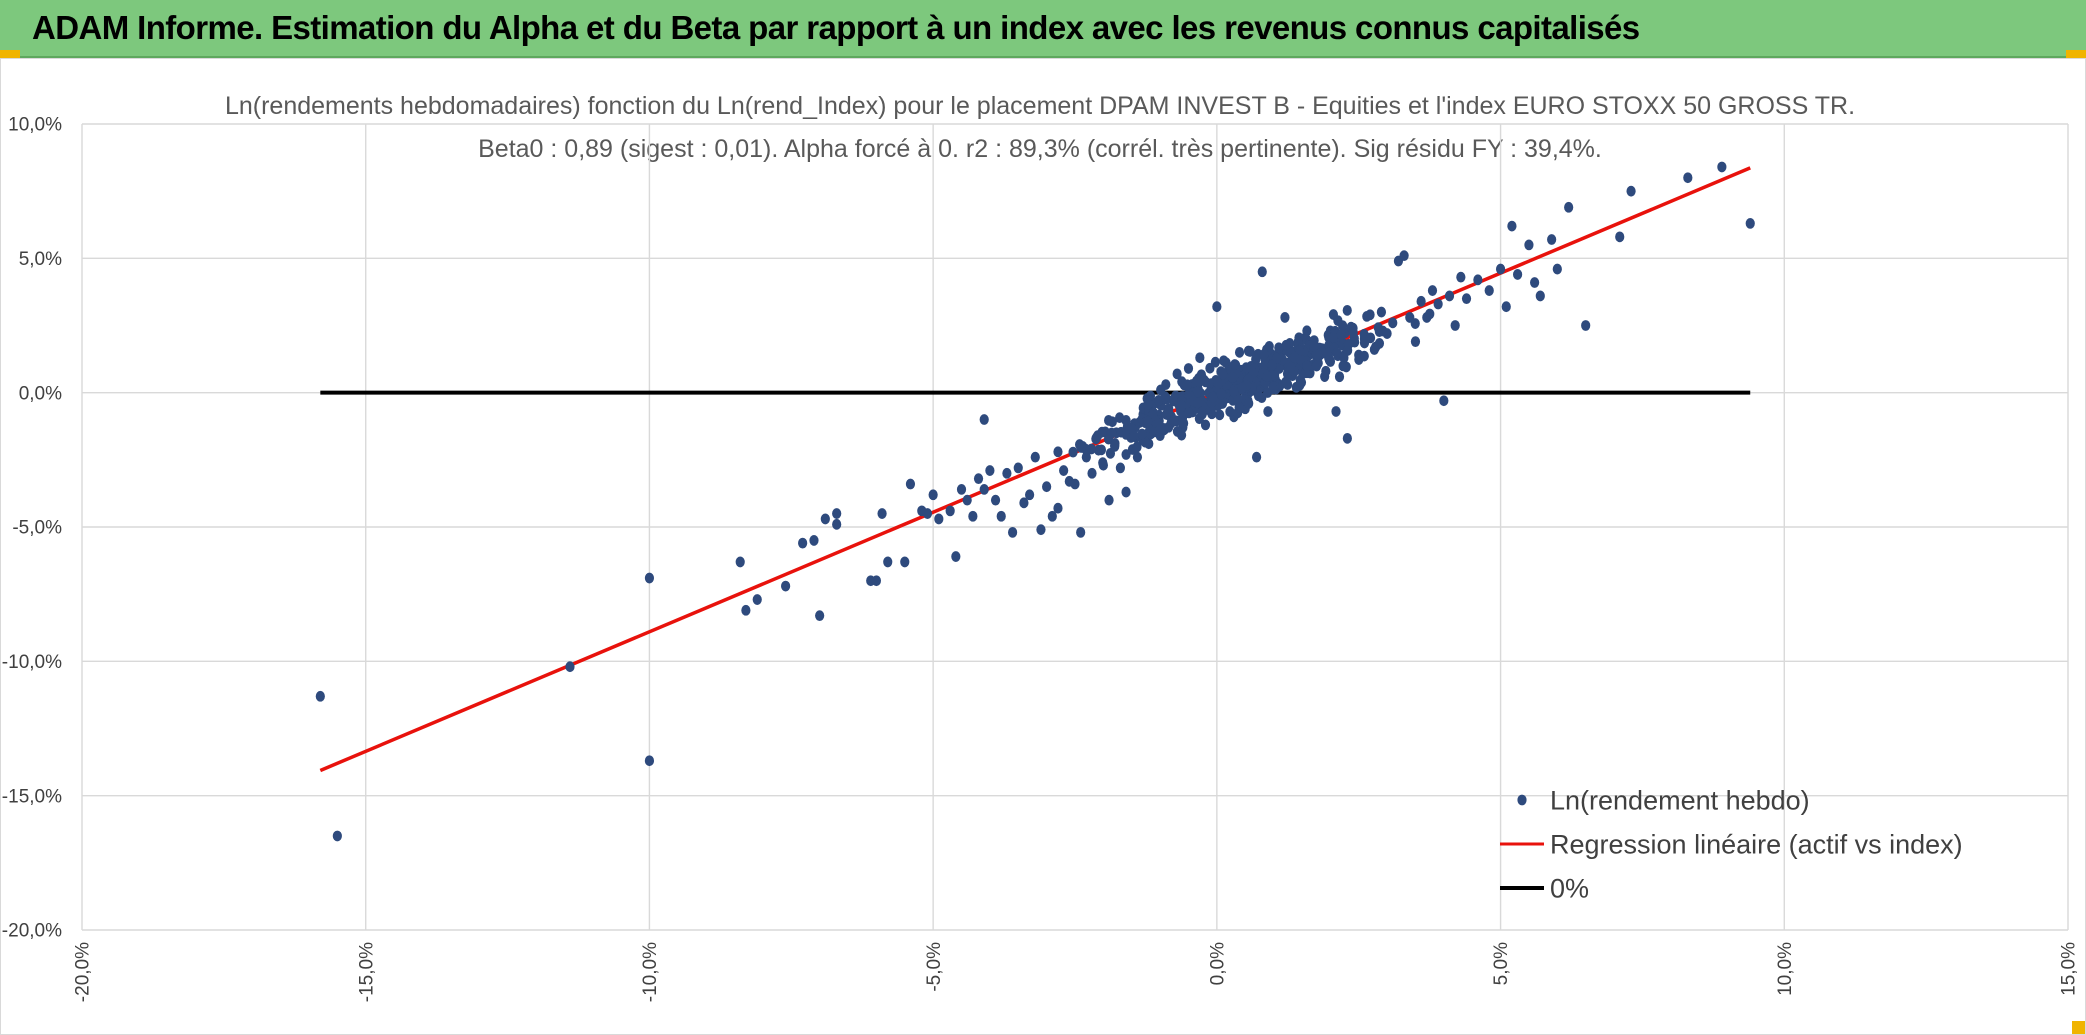 The image size is (2086, 1035). Describe the element at coordinates (934, 967) in the screenshot. I see `x-tick-label: -5,0%` at that location.